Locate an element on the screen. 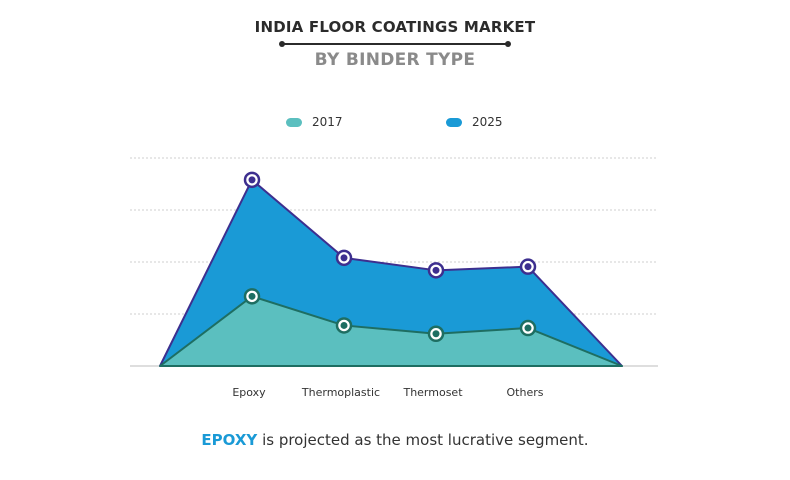  legend-label-2017: 2017 is located at coordinates (327, 122).